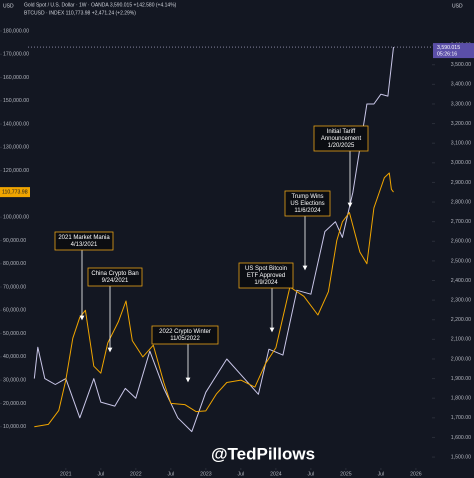 The image size is (474, 478). I want to click on y2-tick-label: 3,300.00, so click(461, 104).